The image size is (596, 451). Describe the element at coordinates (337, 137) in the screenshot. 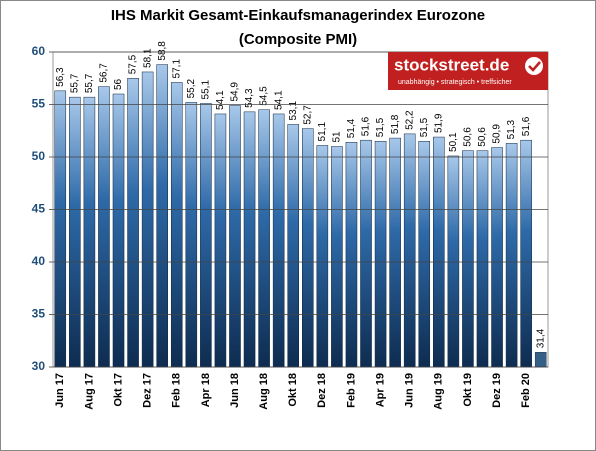

I see `value-label: 51` at that location.